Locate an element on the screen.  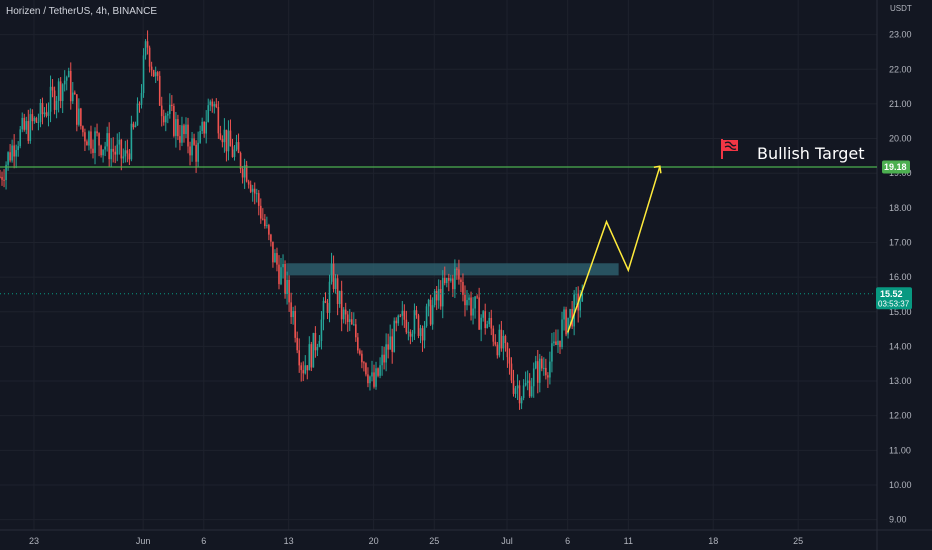
resistance-zone-layer is located at coordinates (452, 269).